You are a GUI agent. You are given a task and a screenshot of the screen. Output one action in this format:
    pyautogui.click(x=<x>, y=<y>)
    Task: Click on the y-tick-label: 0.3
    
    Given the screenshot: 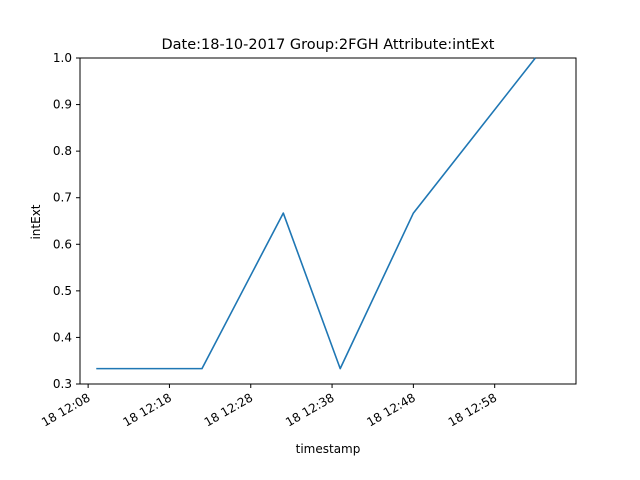 What is the action you would take?
    pyautogui.click(x=62, y=384)
    